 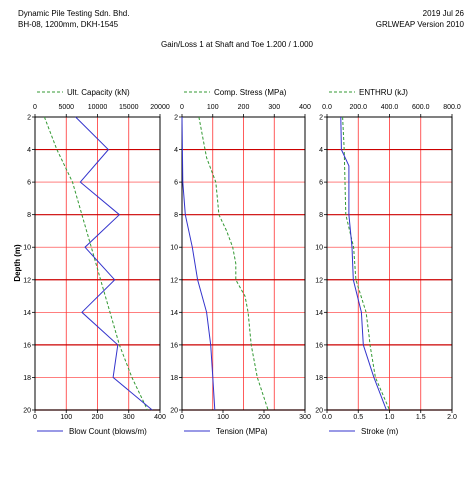 What do you see at coordinates (419, 24) in the screenshot?
I see `software-version: GRLWEAP Version 2010` at bounding box center [419, 24].